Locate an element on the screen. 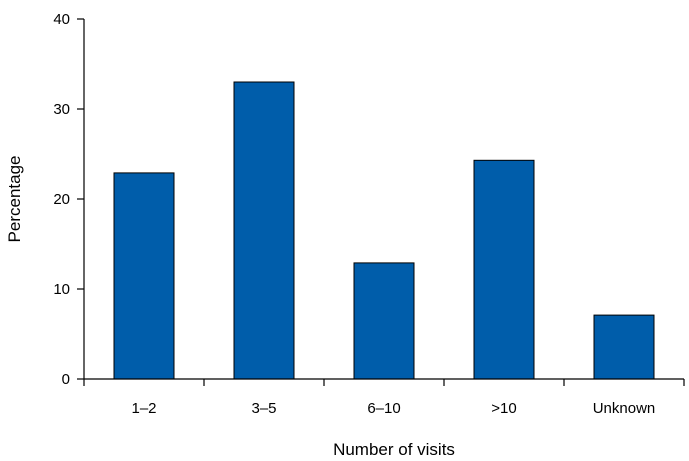 The image size is (689, 461). x-tick-label: 1–2 is located at coordinates (143, 408).